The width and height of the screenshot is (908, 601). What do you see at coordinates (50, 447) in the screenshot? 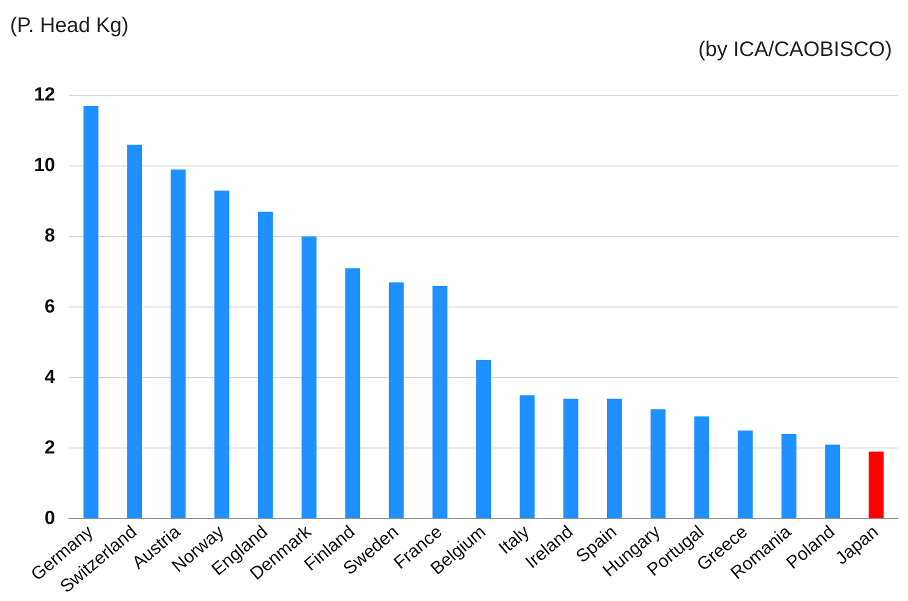
I see `y-tick-label: 2` at bounding box center [50, 447].